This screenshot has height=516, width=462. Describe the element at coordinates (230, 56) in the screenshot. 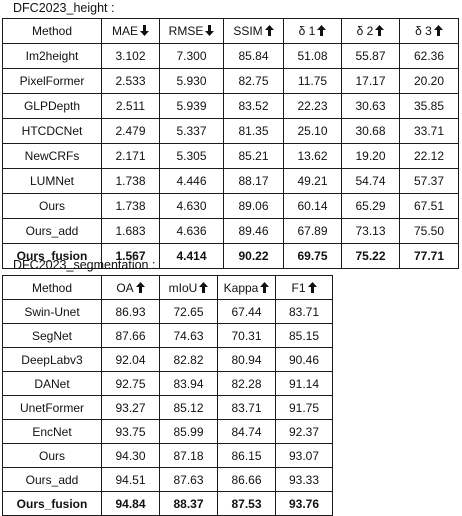

I see `table-row: Im2height 3.102 7.300 85.84 51.08 55.87 62.36` at that location.